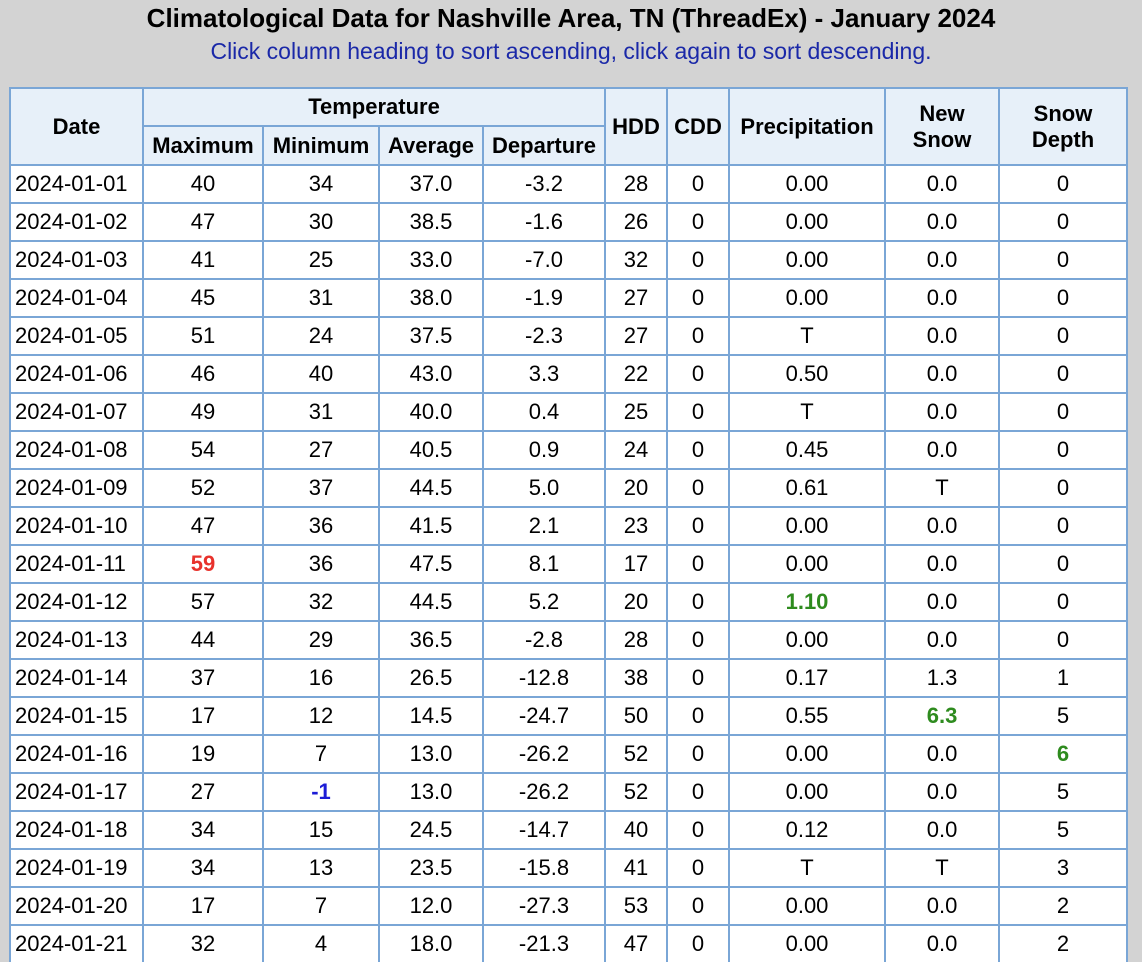 This screenshot has width=1142, height=962. Describe the element at coordinates (321, 222) in the screenshot. I see `cell-minimum: 30` at that location.